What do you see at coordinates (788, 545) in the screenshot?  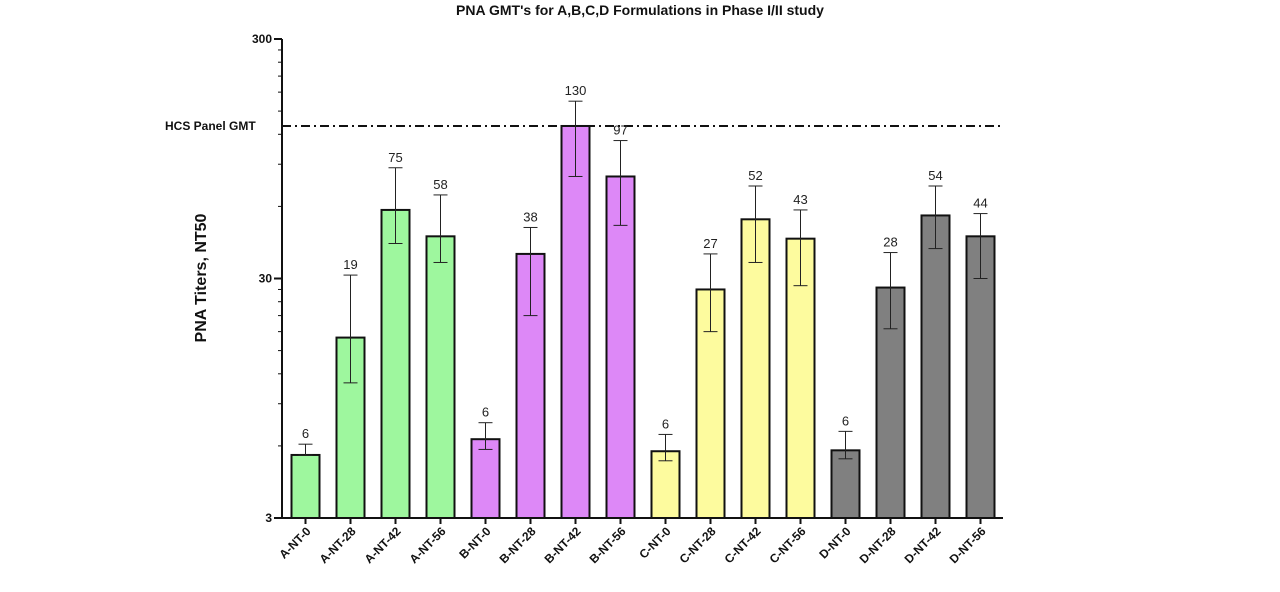 I see `x-tick-label: C-NT-56` at bounding box center [788, 545].